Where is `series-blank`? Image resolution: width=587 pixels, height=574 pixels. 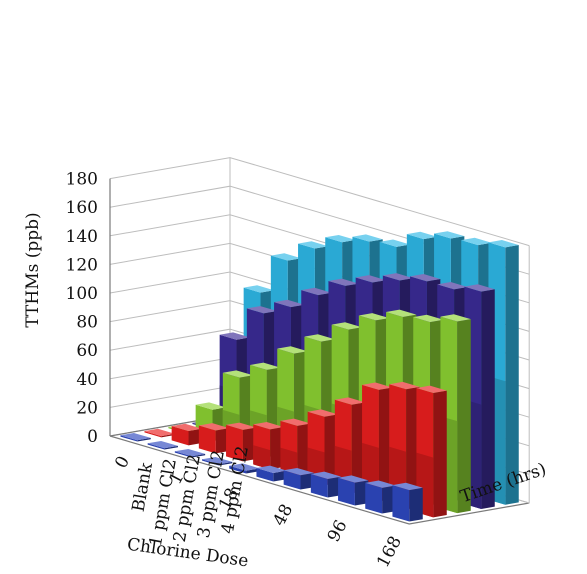 series-blank is located at coordinates (271, 477).